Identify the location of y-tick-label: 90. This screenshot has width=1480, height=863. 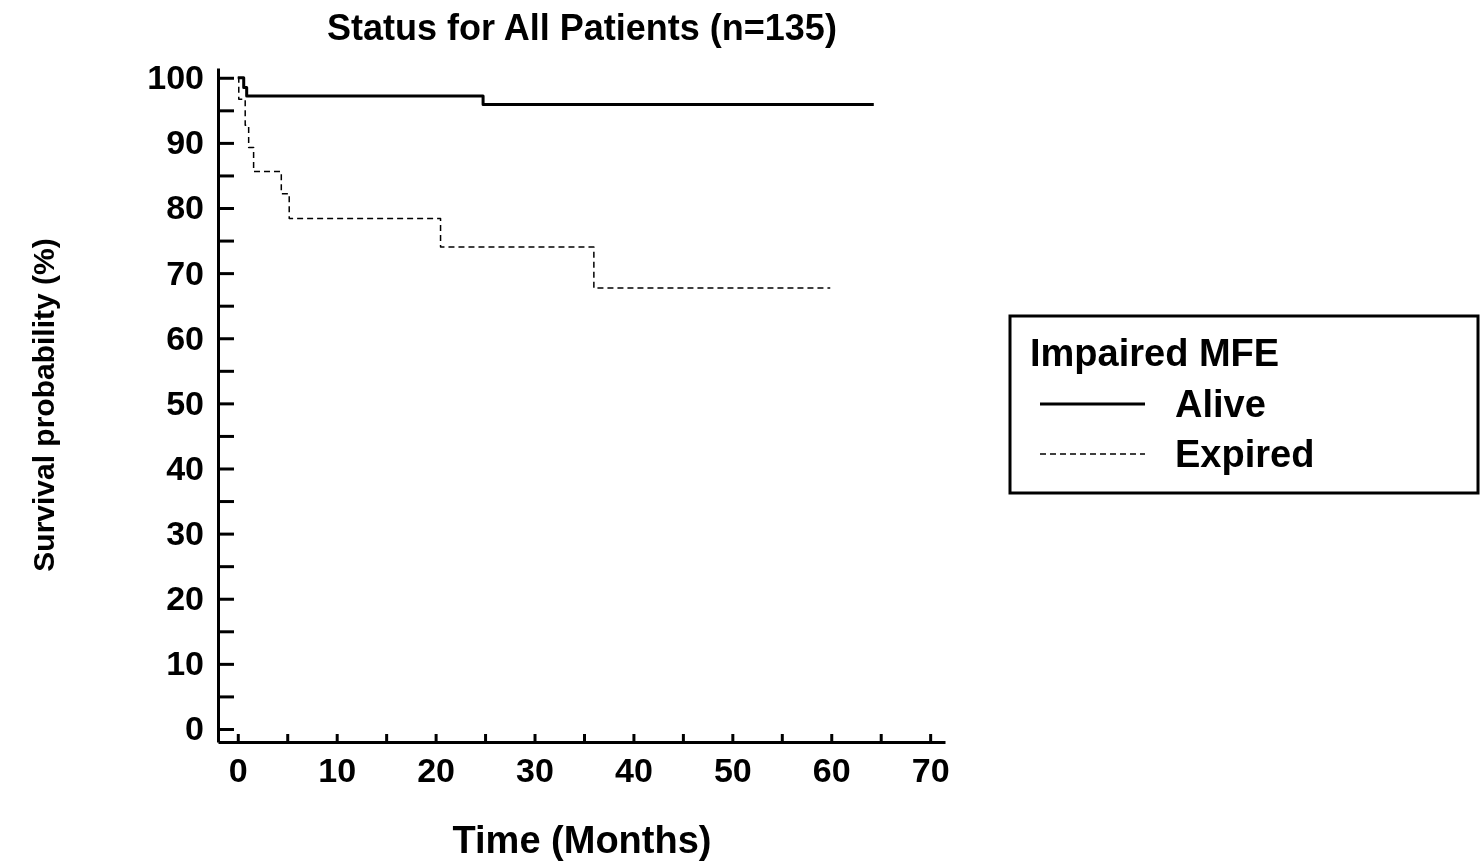
(185, 142).